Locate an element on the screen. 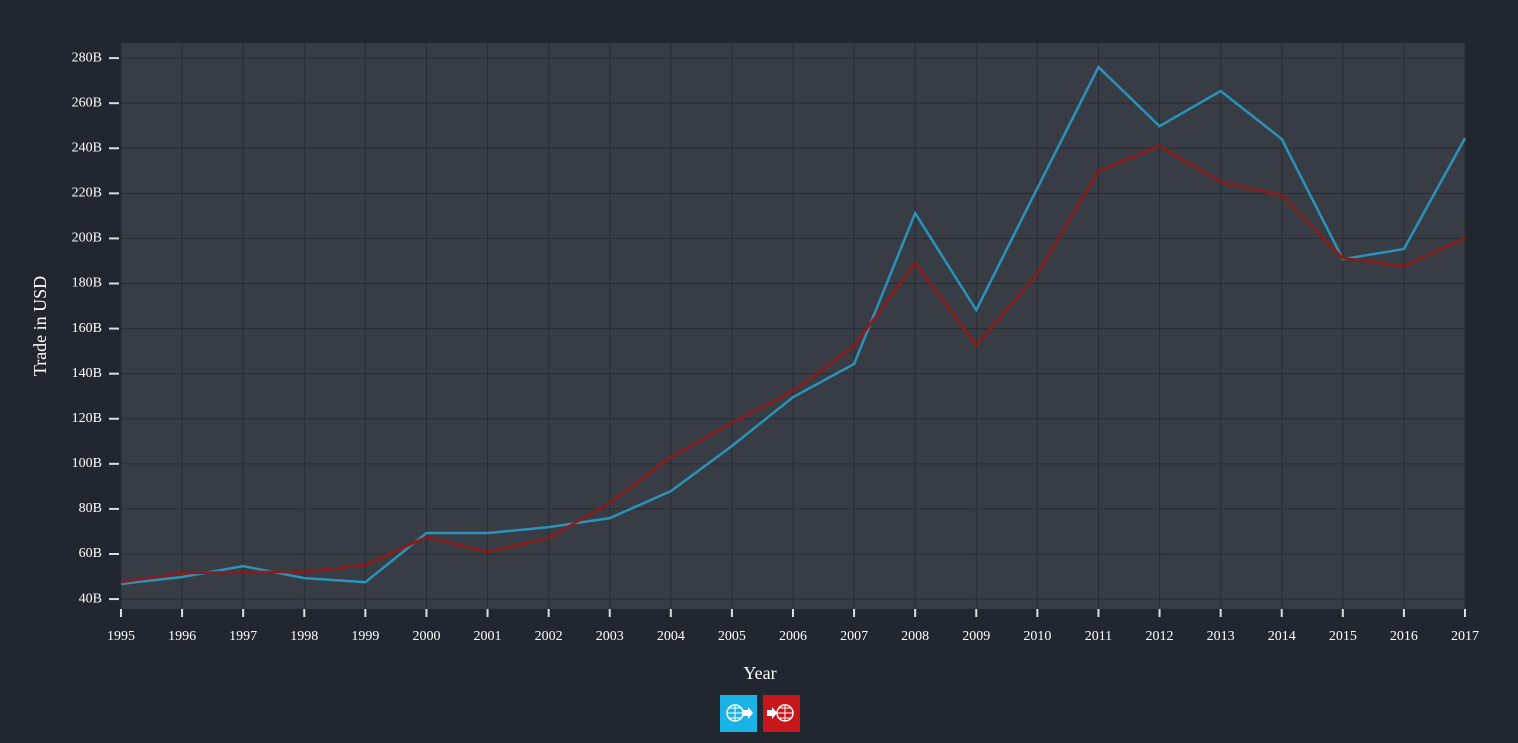 The width and height of the screenshot is (1518, 743). x-tick-label: 2006 is located at coordinates (793, 636).